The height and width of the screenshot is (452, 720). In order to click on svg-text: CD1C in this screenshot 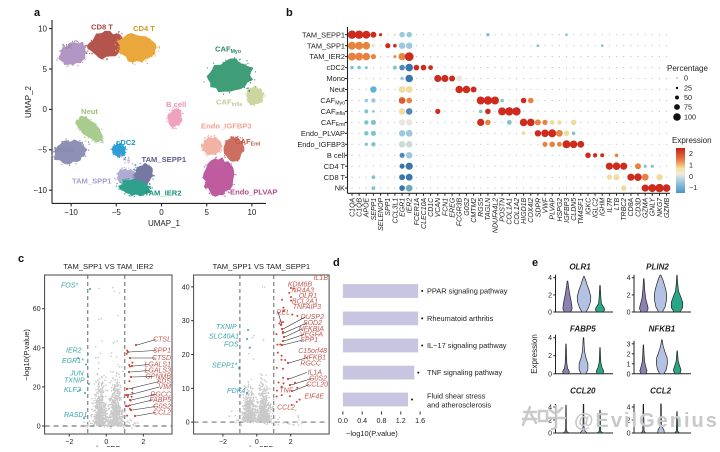, I will do `click(431, 207)`.